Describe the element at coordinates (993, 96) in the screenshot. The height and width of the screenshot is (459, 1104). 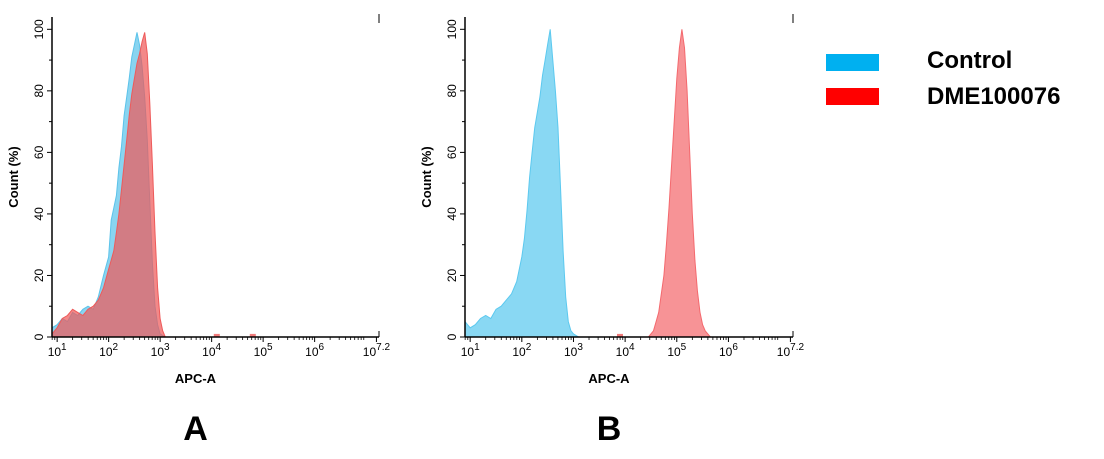
I see `legend-label-dme100076: DME100076` at that location.